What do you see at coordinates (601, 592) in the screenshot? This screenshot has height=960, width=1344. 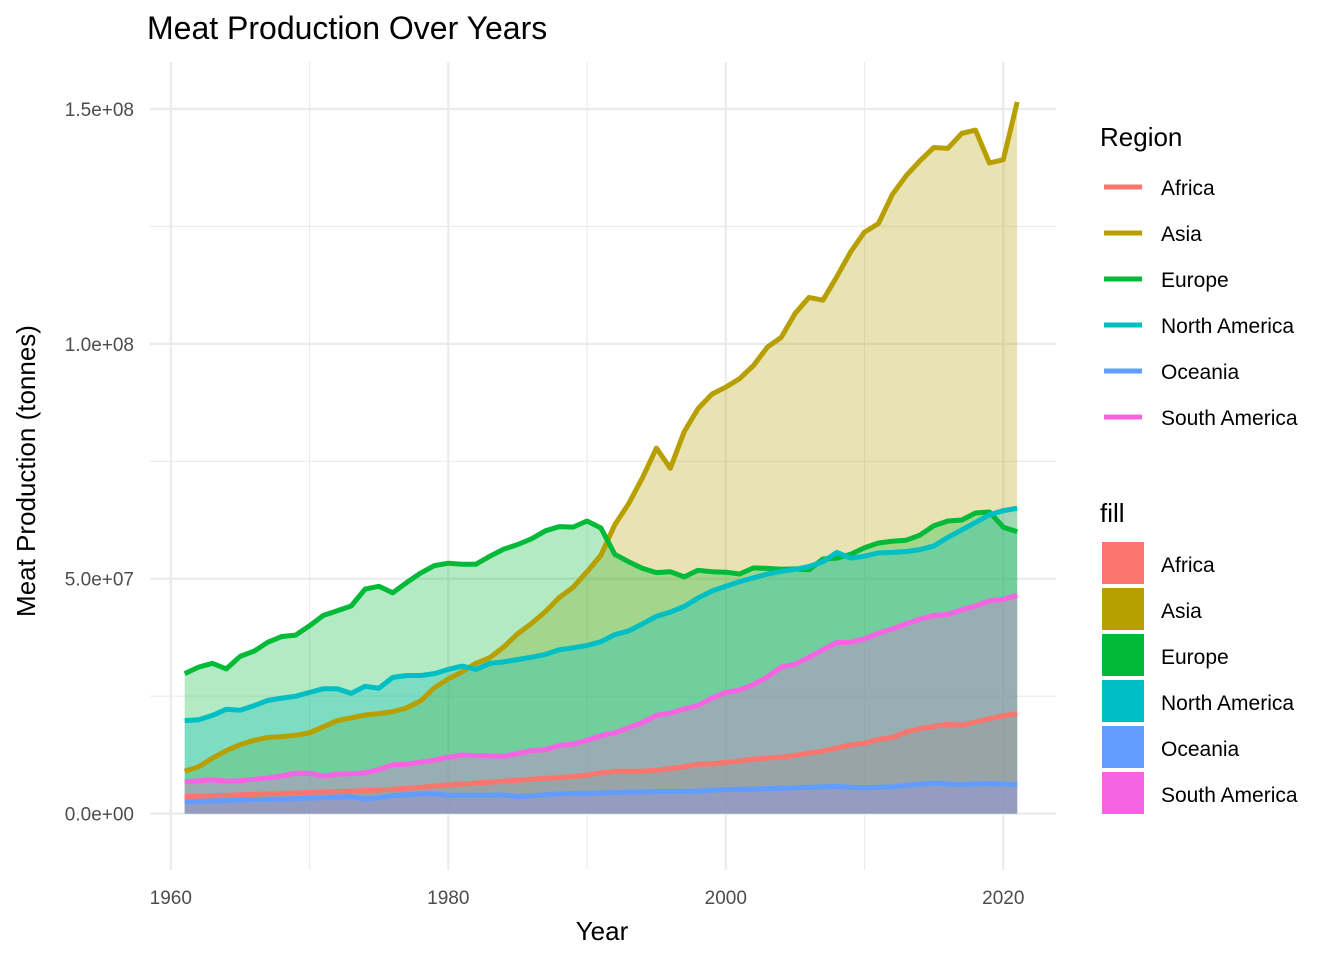 I see `line-europe` at bounding box center [601, 592].